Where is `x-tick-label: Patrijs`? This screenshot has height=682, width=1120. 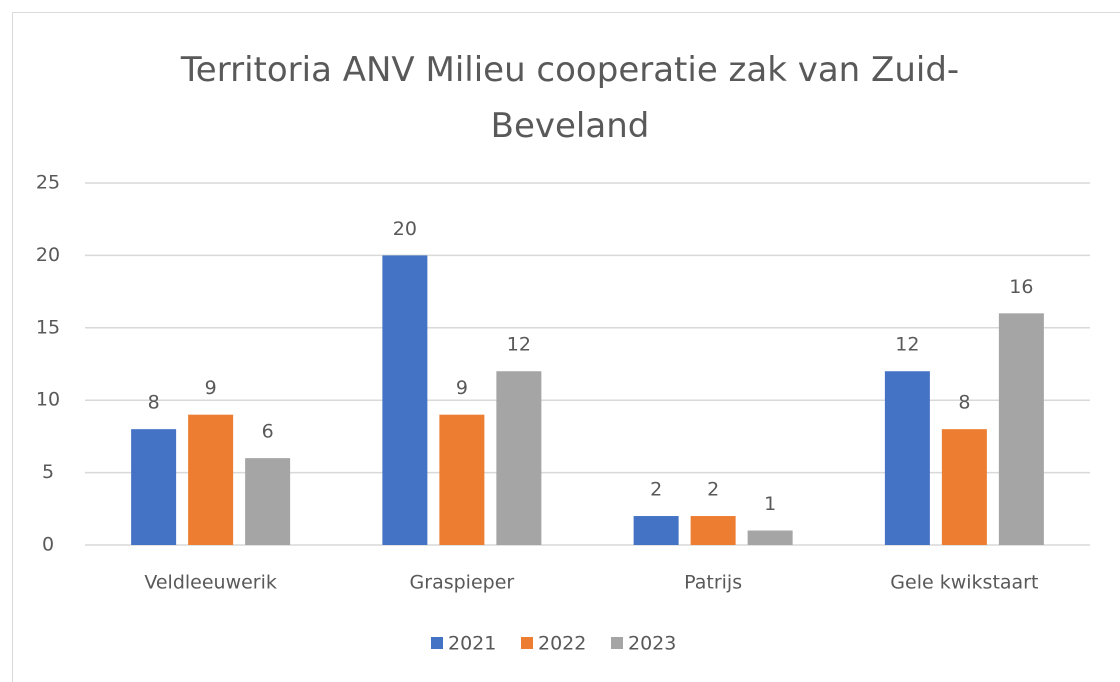
x-tick-label: Patrijs is located at coordinates (713, 583).